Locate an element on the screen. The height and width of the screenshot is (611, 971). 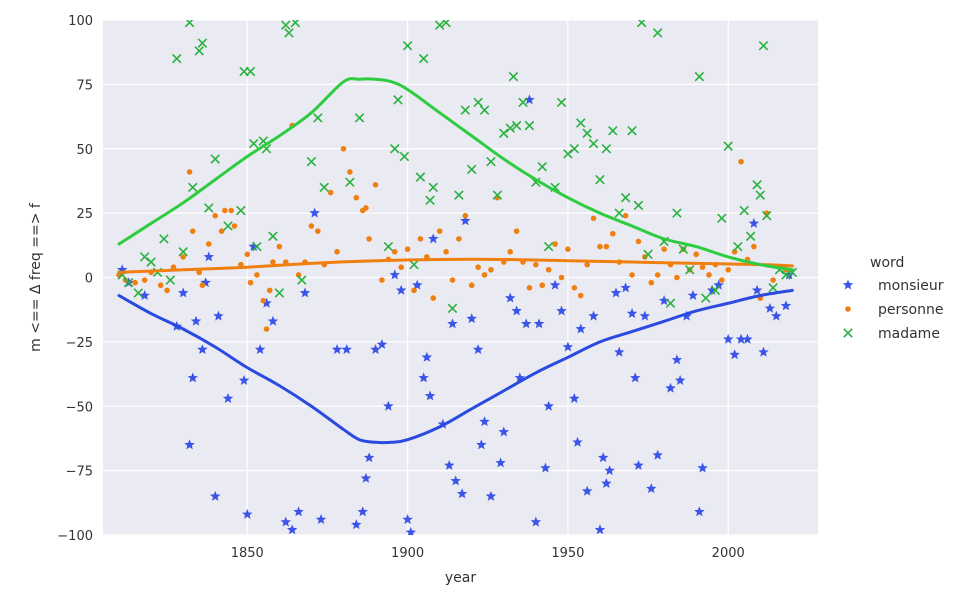
legend-item-monsieur: monsieur is located at coordinates (893, 286).